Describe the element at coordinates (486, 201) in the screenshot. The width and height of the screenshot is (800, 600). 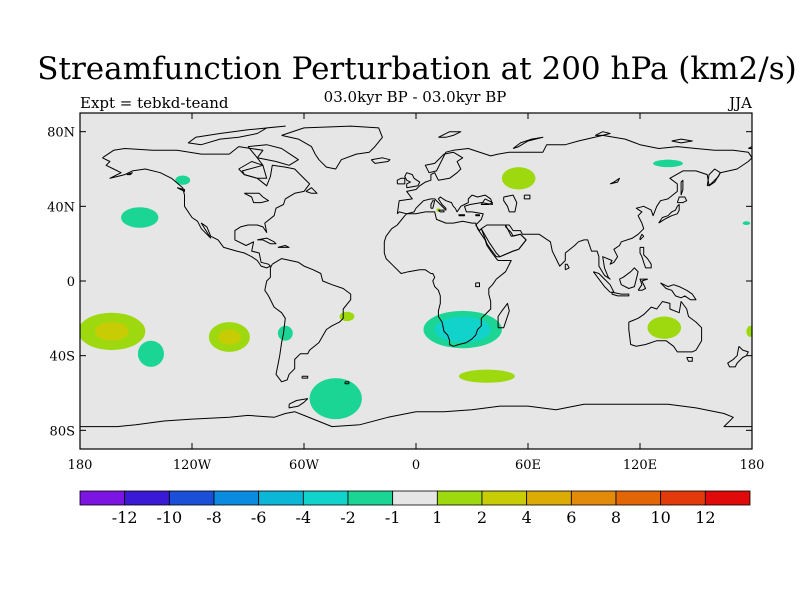
I see `lake-outline-black-sea-east` at that location.